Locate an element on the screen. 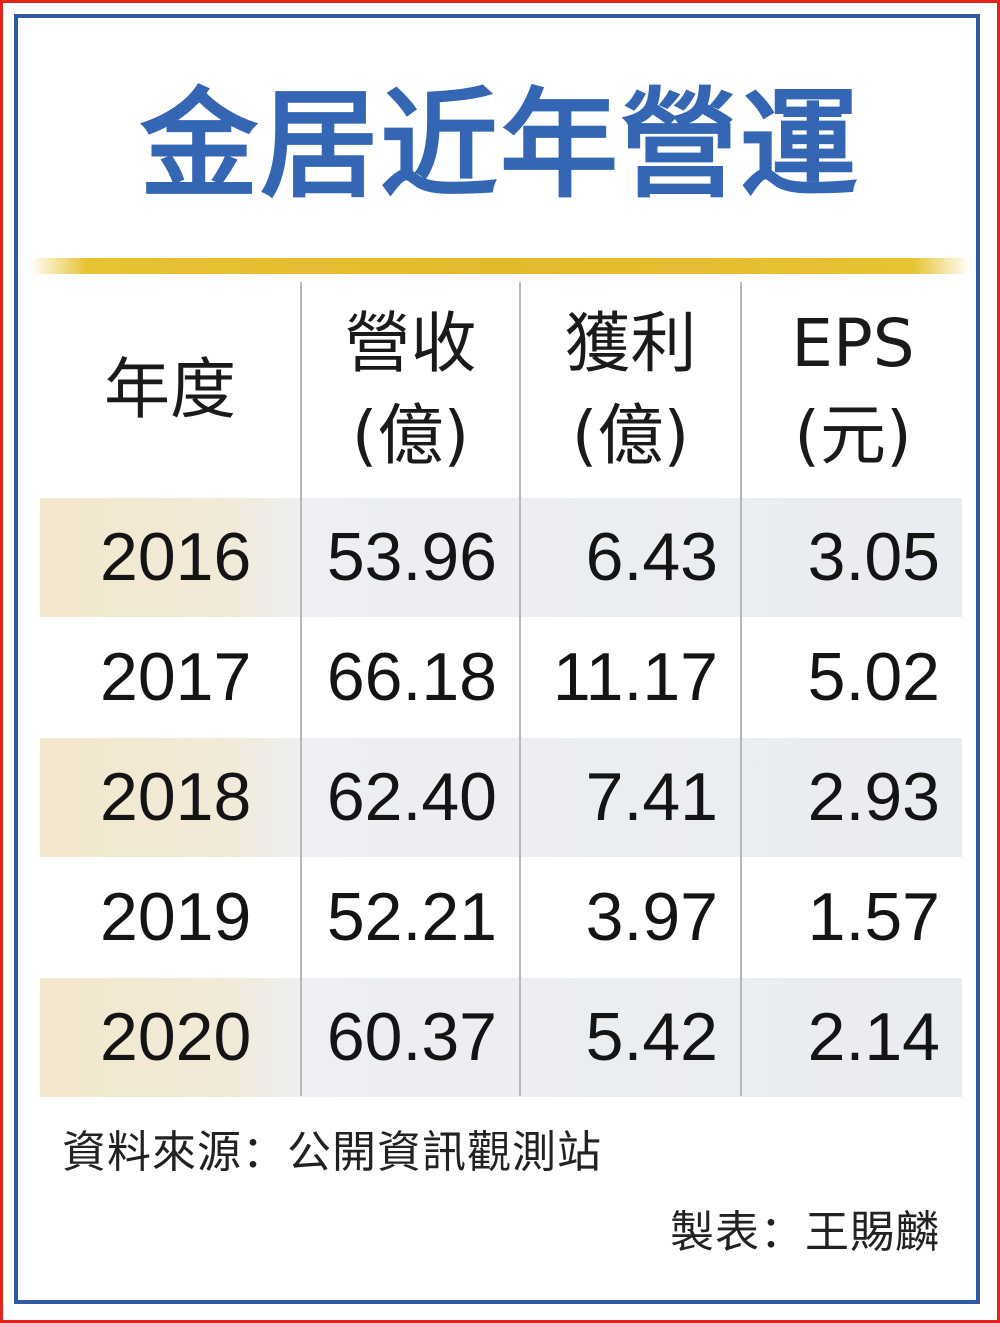  year-cell: 2017 is located at coordinates (176, 677).